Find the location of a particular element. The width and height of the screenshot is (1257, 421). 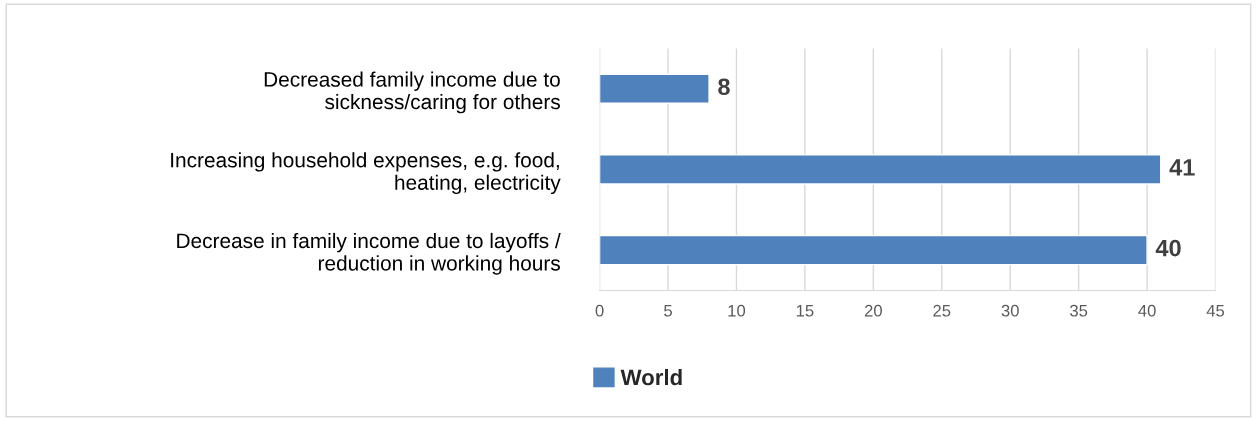

x-tick-label: 30 is located at coordinates (1010, 310).